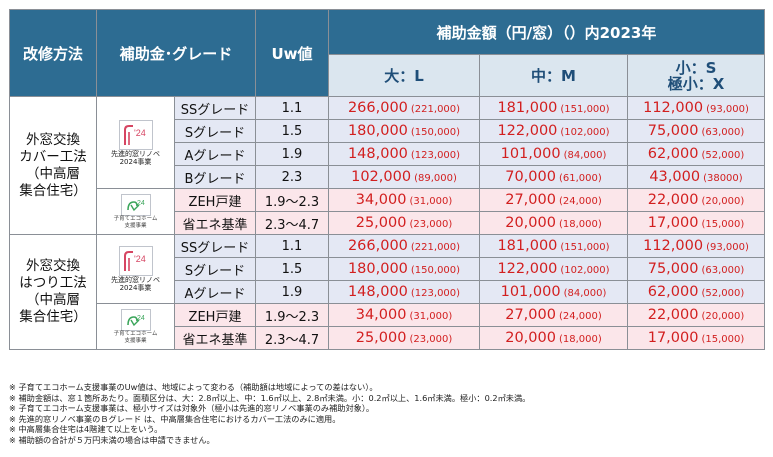 This screenshot has height=457, width=773. Describe the element at coordinates (292, 338) in the screenshot. I see `uw-cell: 2.3～4.7` at that location.